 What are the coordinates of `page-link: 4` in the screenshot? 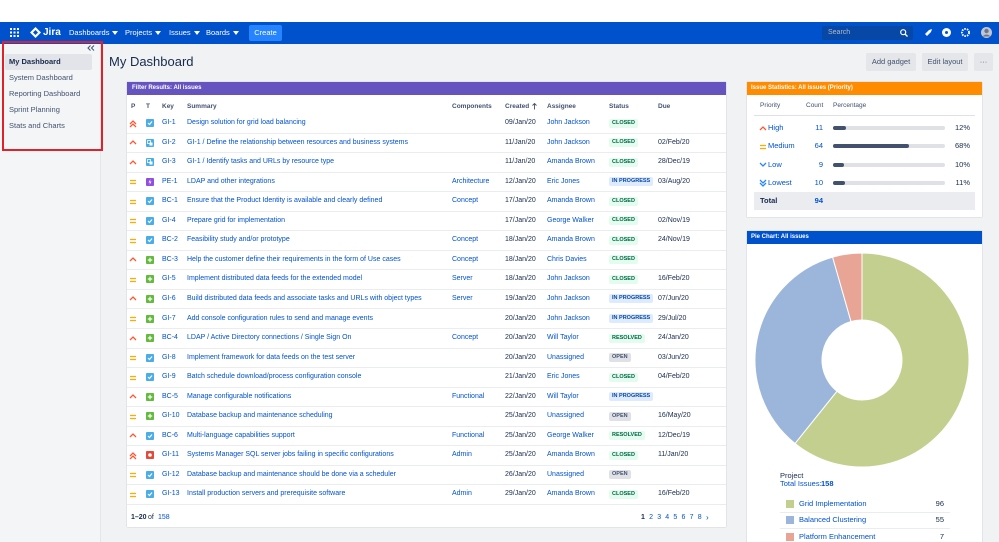 It's located at (667, 517).